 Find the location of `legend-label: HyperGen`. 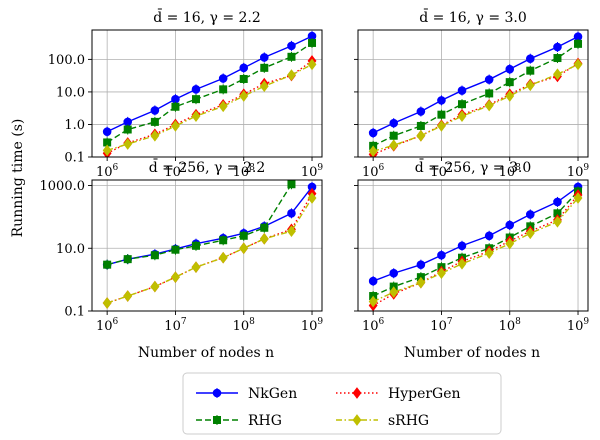

legend-label: HyperGen is located at coordinates (424, 394).